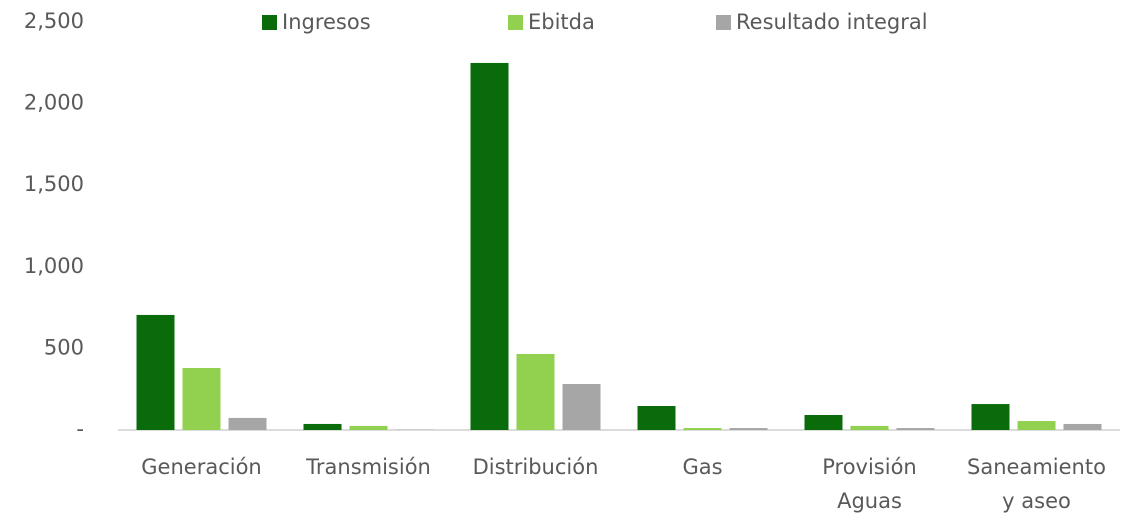 The width and height of the screenshot is (1137, 517). I want to click on y-tick-label: -, so click(80, 429).